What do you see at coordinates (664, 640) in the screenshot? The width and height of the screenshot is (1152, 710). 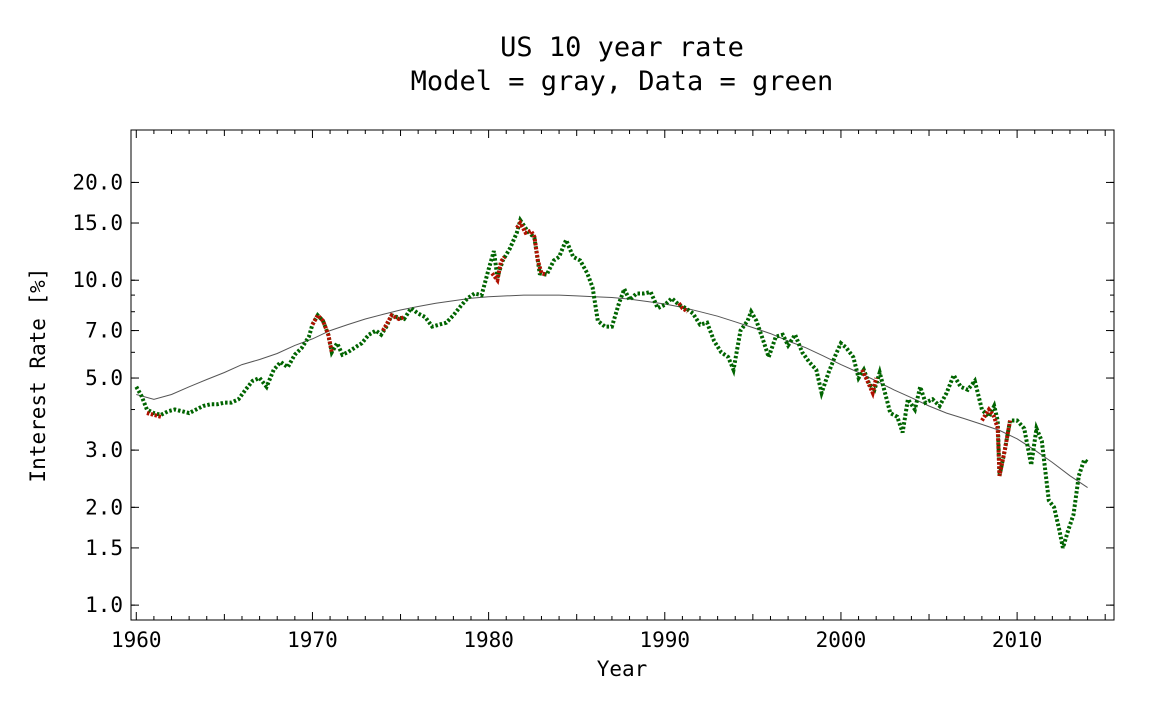 I see `x-tick-label: 1990` at bounding box center [664, 640].